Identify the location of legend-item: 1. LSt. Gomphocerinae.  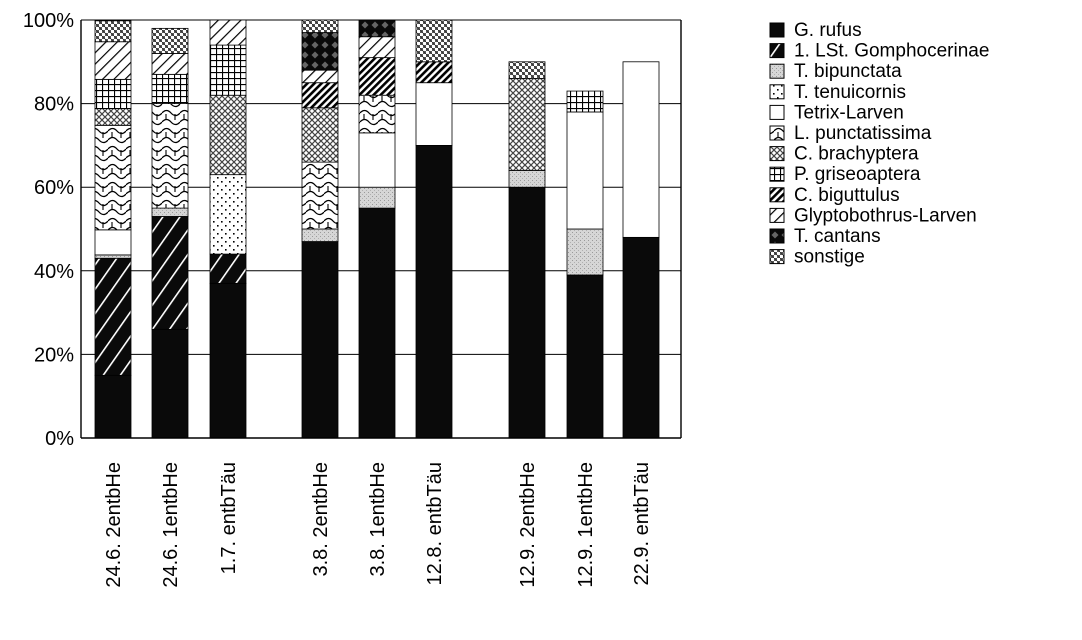
(879, 51).